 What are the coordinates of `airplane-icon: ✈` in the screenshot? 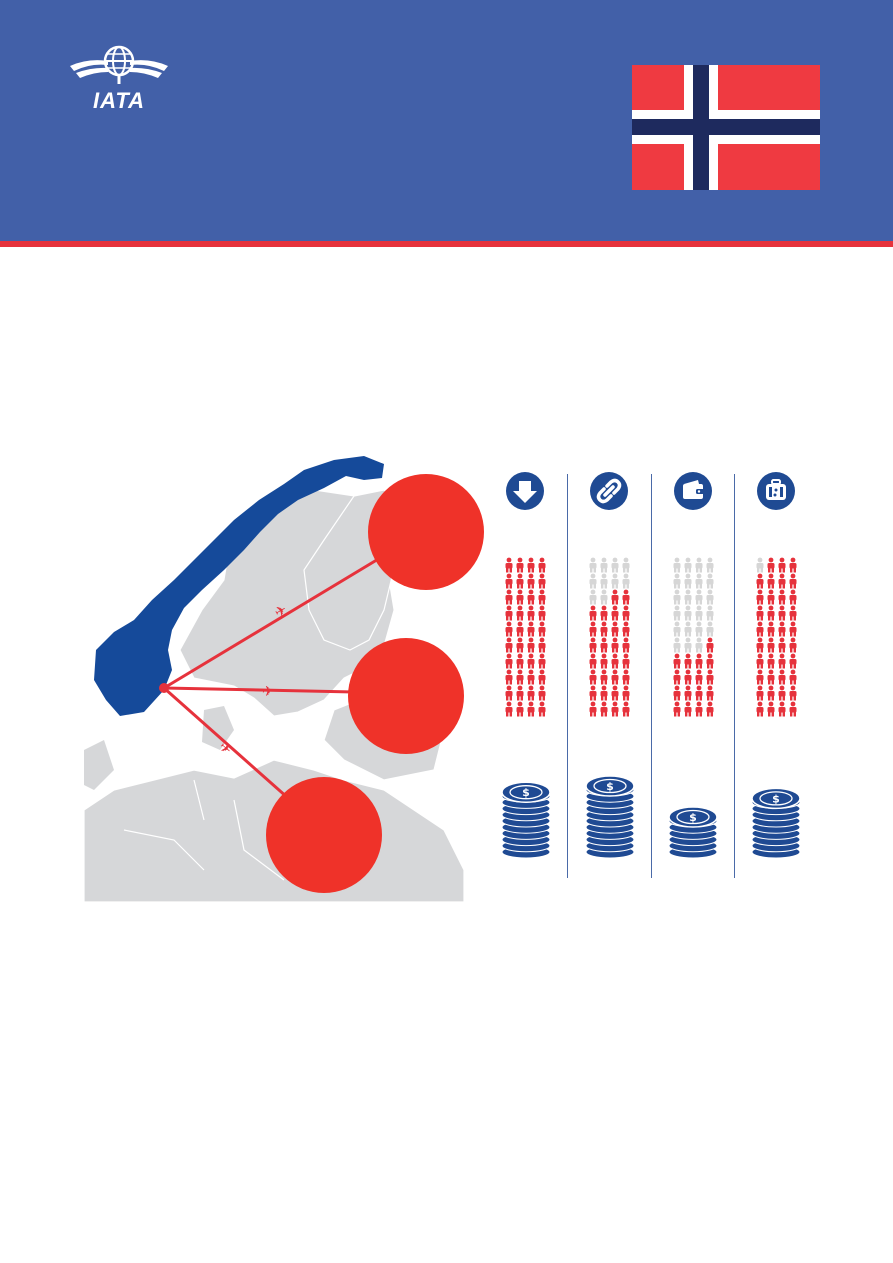 It's located at (268, 692).